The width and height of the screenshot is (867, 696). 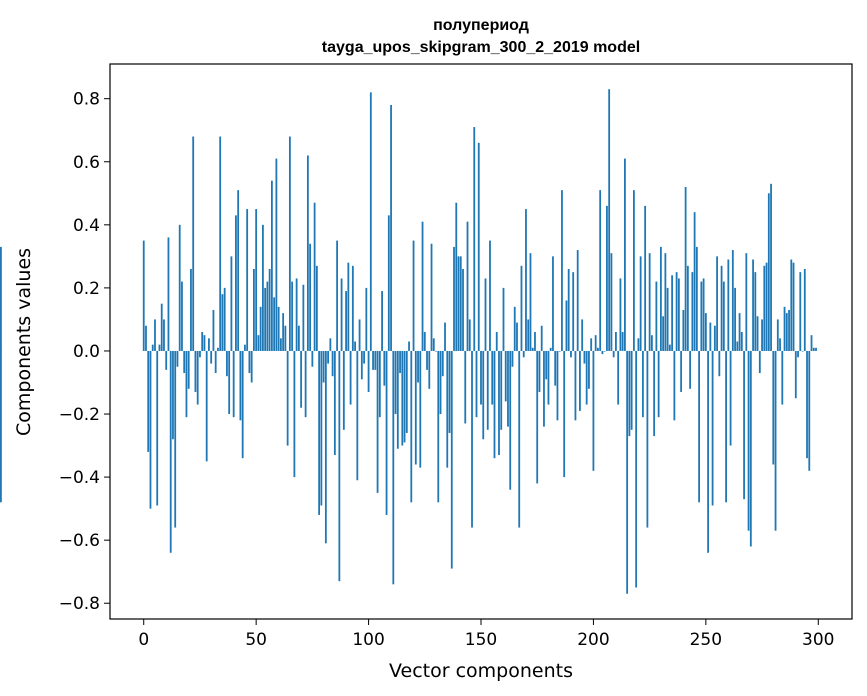 What do you see at coordinates (86, 226) in the screenshot?
I see `y-tick-label: 0.4` at bounding box center [86, 226].